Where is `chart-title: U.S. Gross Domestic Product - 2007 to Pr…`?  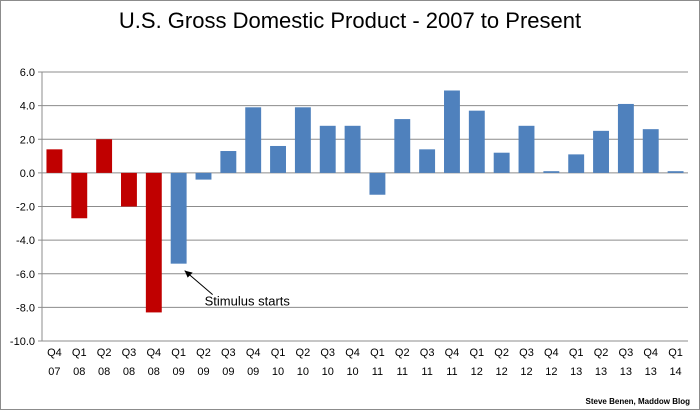
chart-title: U.S. Gross Domestic Product - 2007 to Pr… is located at coordinates (350, 20).